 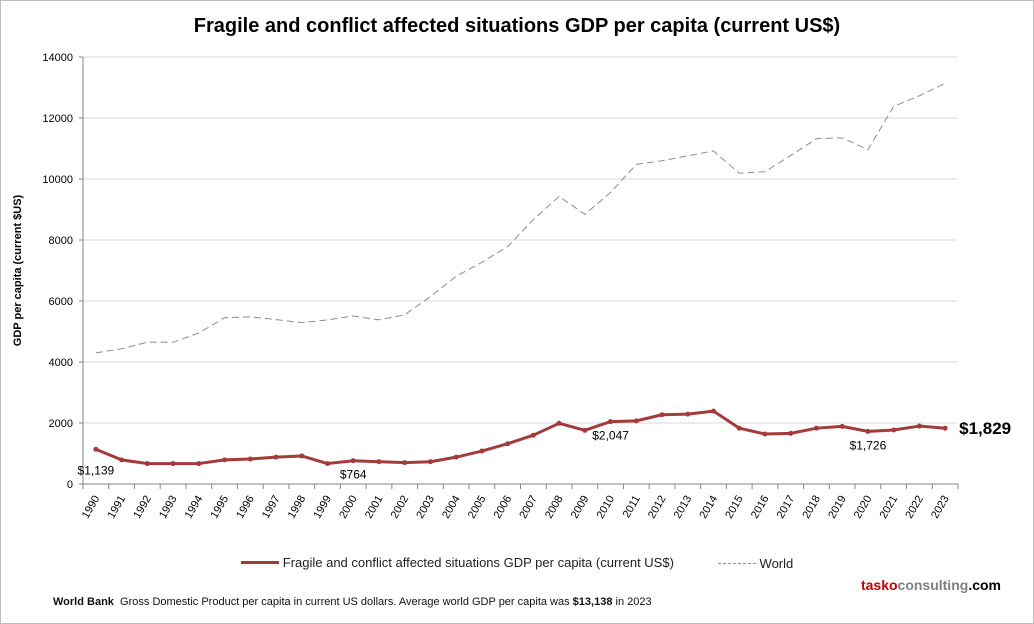 I want to click on x-tick-label: 2000, so click(x=348, y=507).